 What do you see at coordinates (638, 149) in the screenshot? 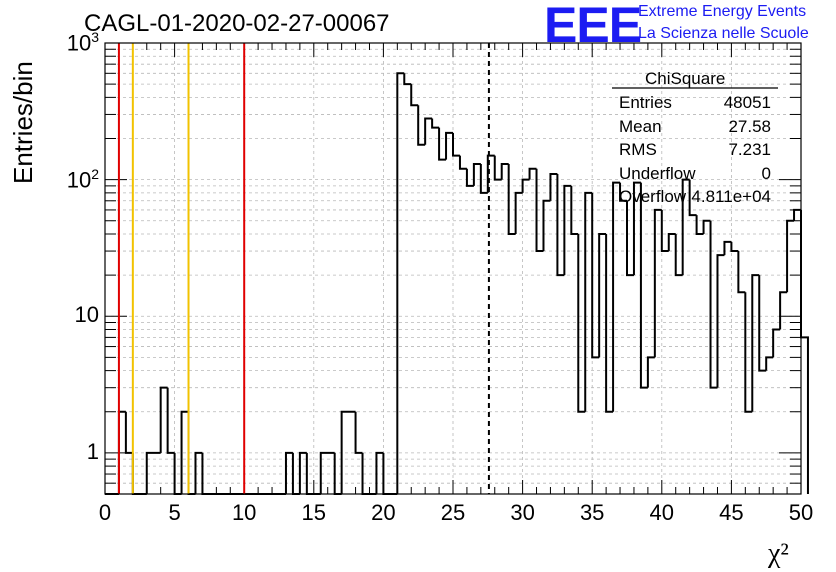
I see `stats-label: RMS` at bounding box center [638, 149].